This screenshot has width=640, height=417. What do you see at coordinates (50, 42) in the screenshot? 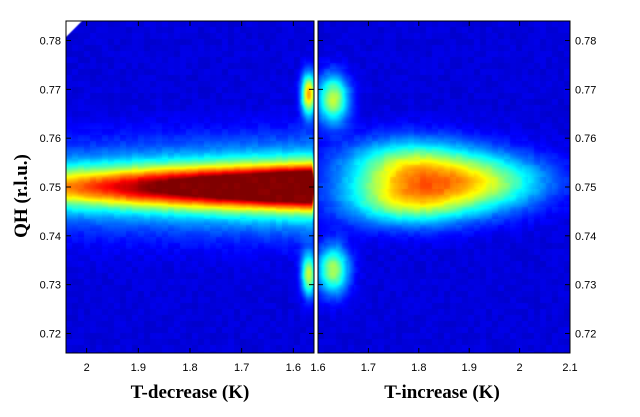
I see `left-y-tick-label: 0.78` at bounding box center [50, 42].